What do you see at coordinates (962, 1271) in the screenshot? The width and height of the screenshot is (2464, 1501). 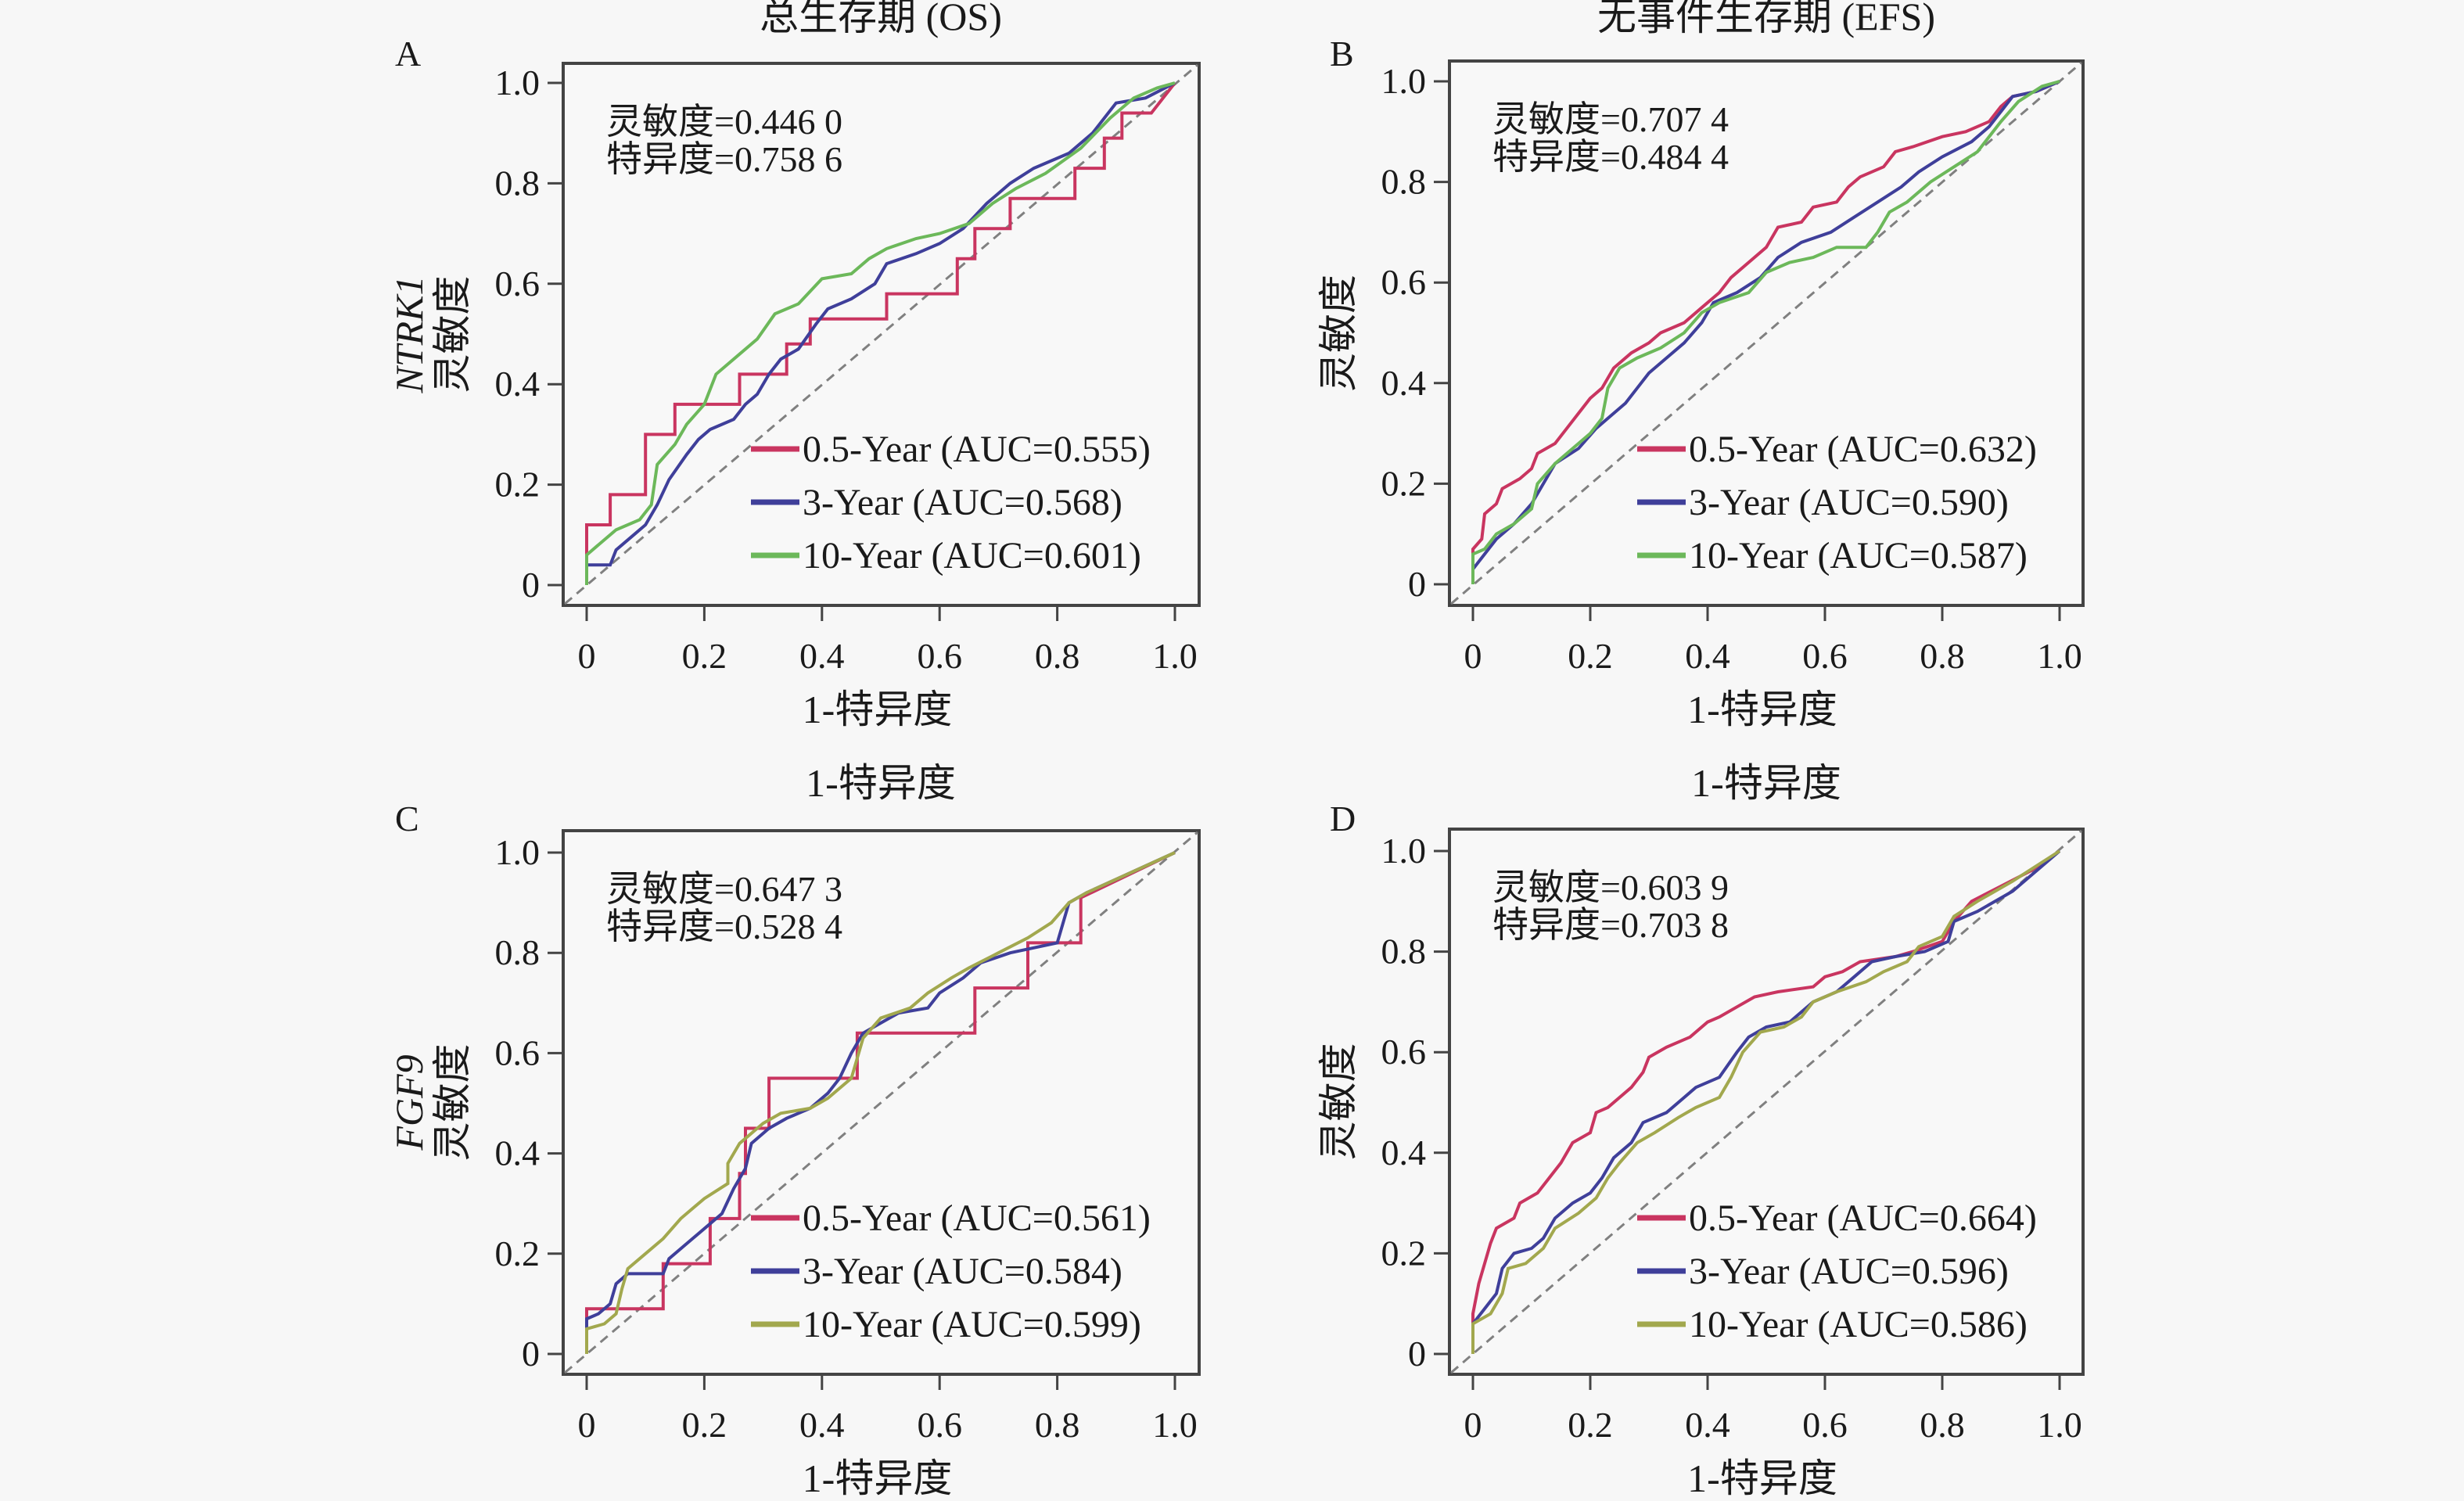 I see `legend-label: 3-Year (AUC=0.584)` at bounding box center [962, 1271].